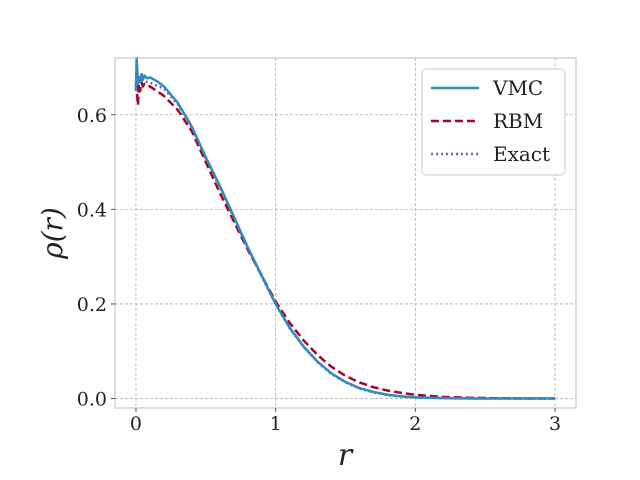  I want to click on legend: VMC RBM Exact, so click(493, 122).